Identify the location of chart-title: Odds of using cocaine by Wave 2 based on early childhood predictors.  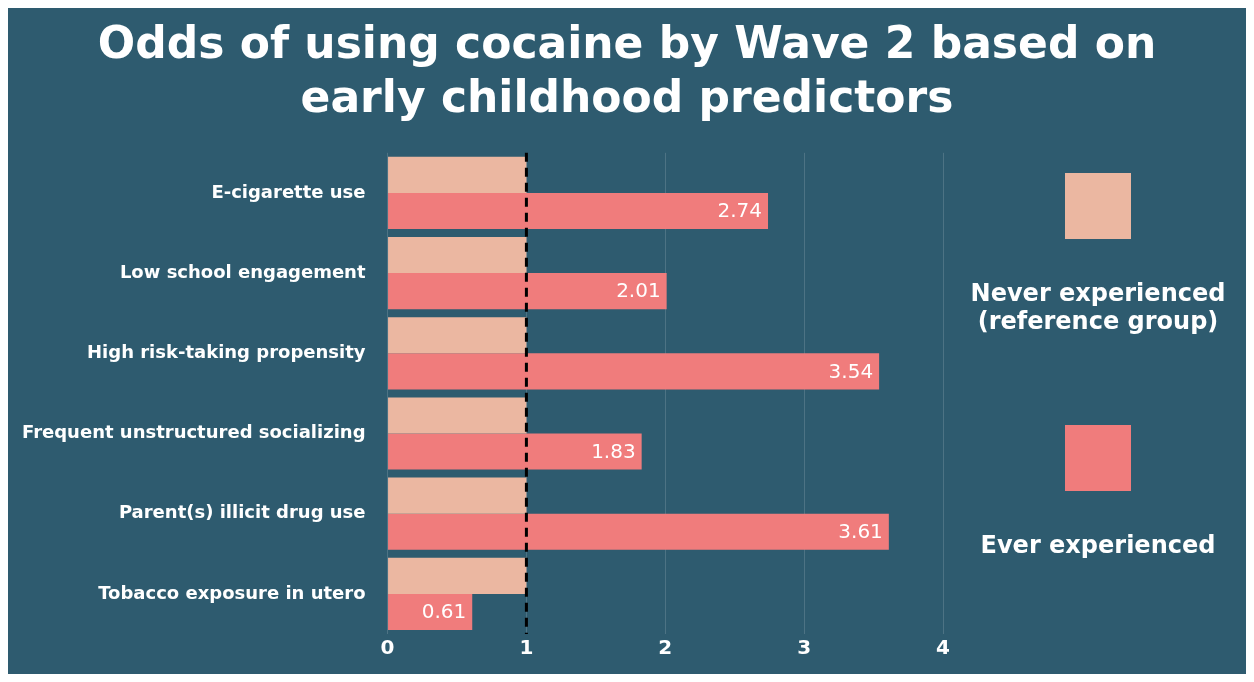
(627, 70).